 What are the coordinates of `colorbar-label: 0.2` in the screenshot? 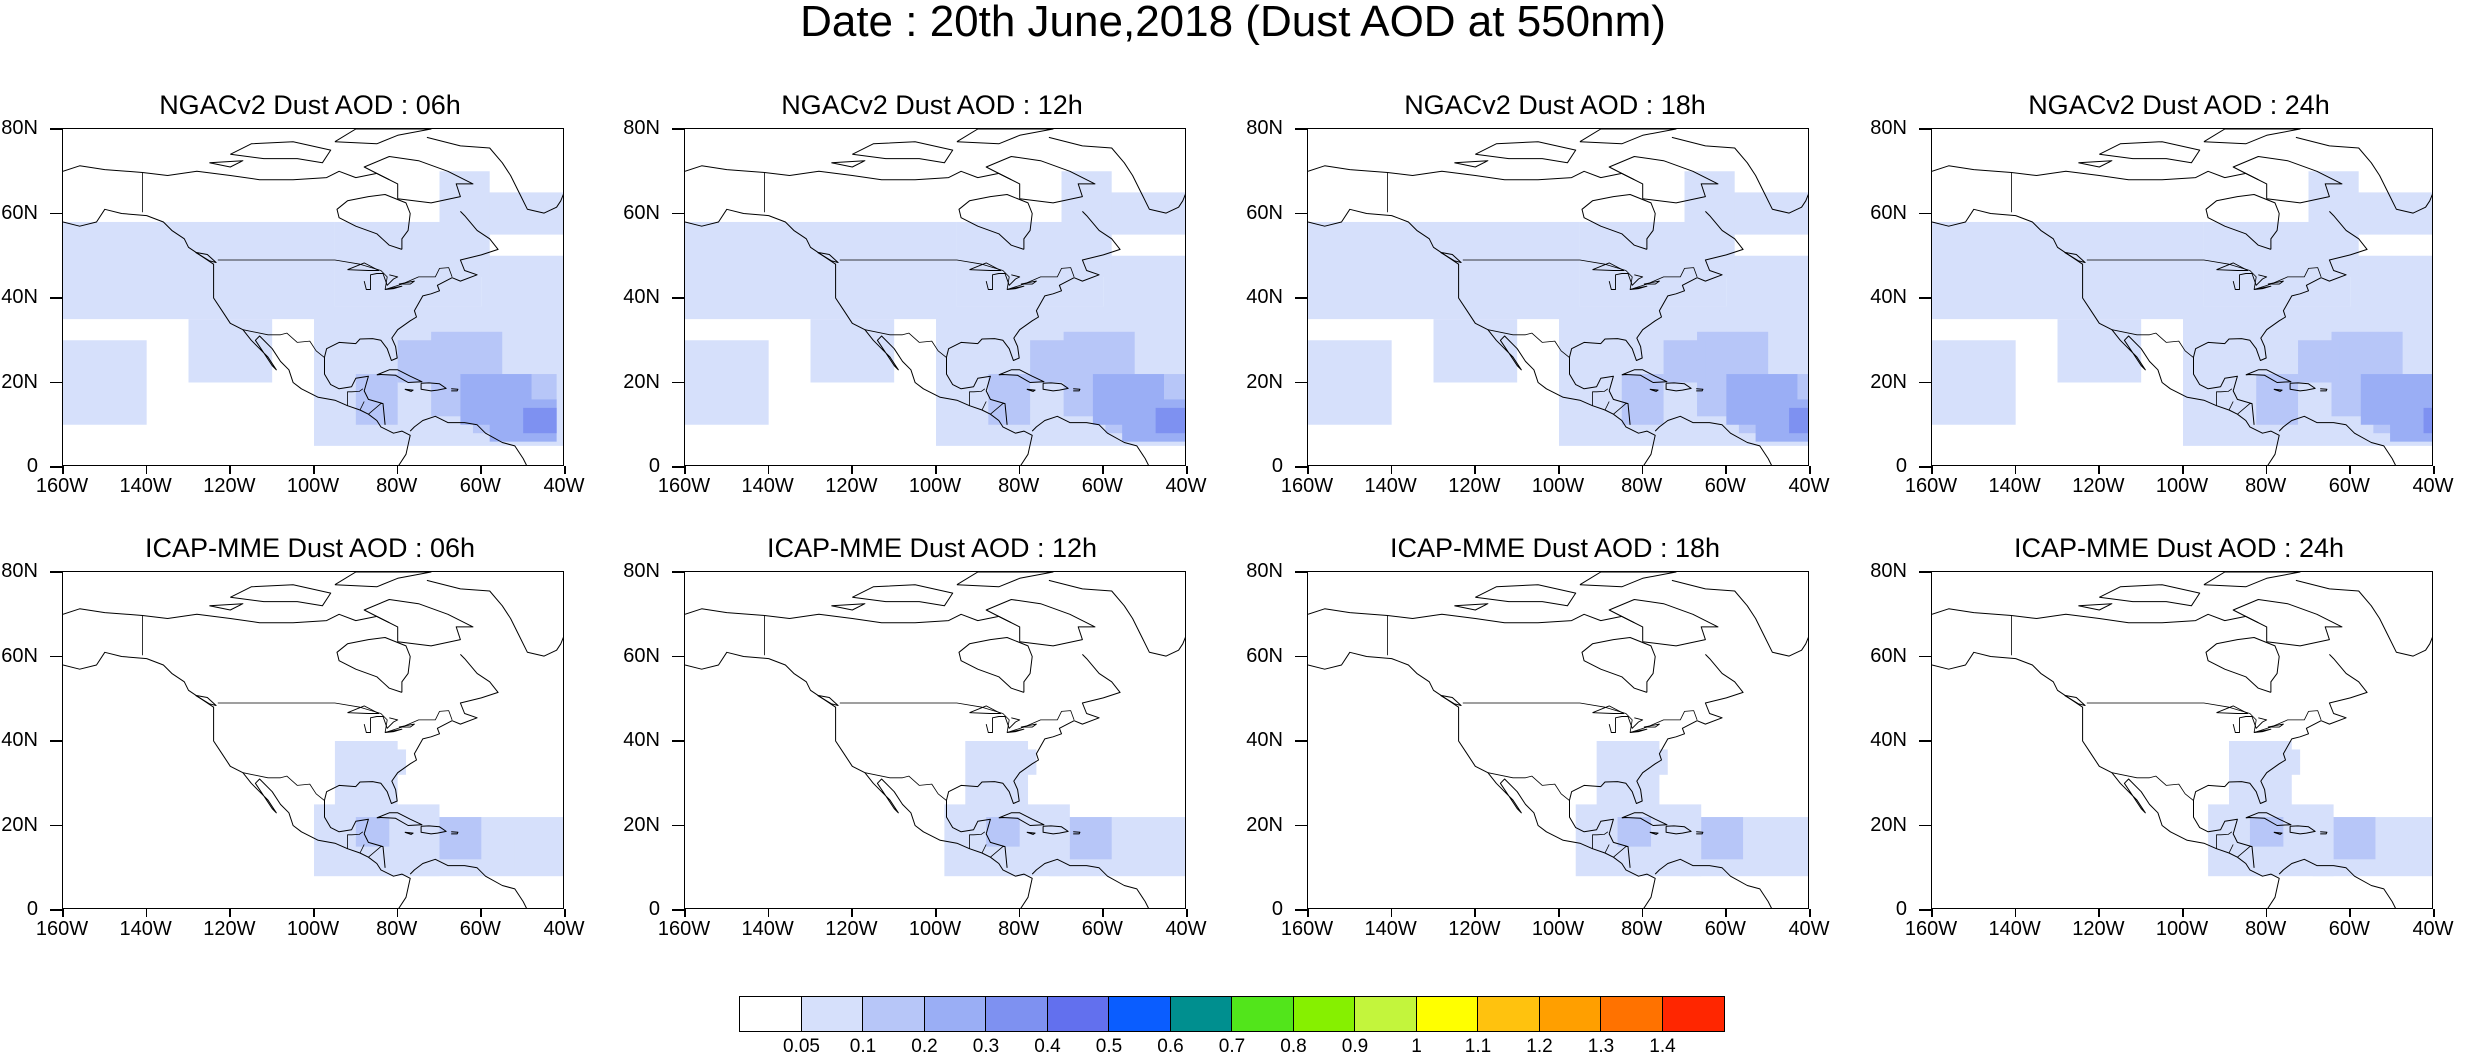 It's located at (924, 1046).